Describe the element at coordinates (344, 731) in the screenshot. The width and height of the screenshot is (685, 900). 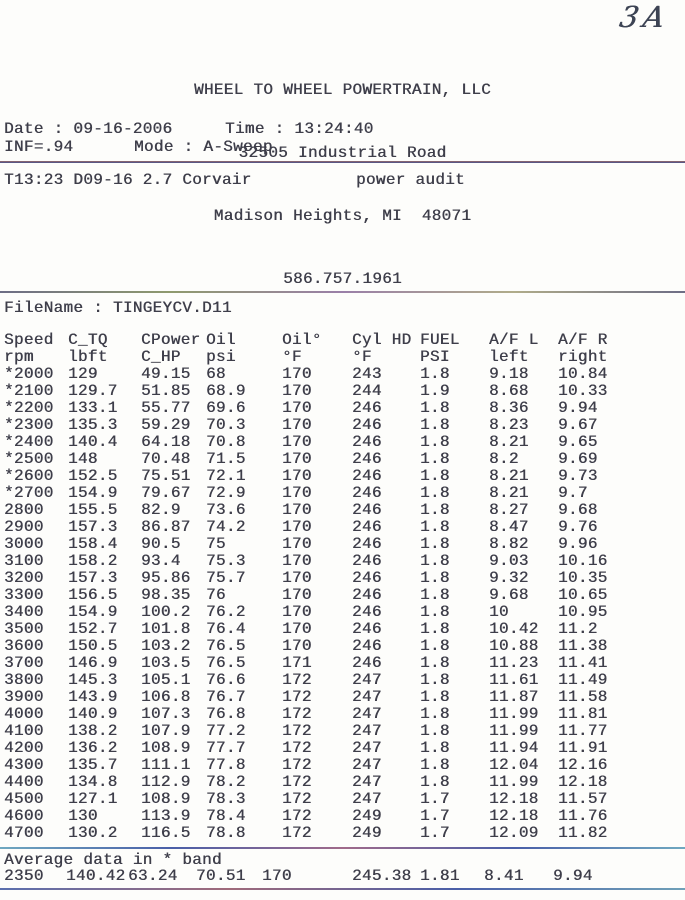
I see `table-row: 4100 138.2 107.9 77.2 172 247 1.8 11.99 11.77` at that location.